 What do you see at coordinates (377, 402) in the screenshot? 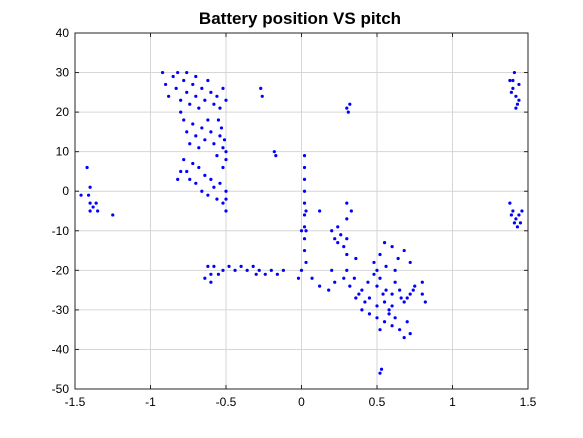
I see `x-tick-label: 0.5` at bounding box center [377, 402].